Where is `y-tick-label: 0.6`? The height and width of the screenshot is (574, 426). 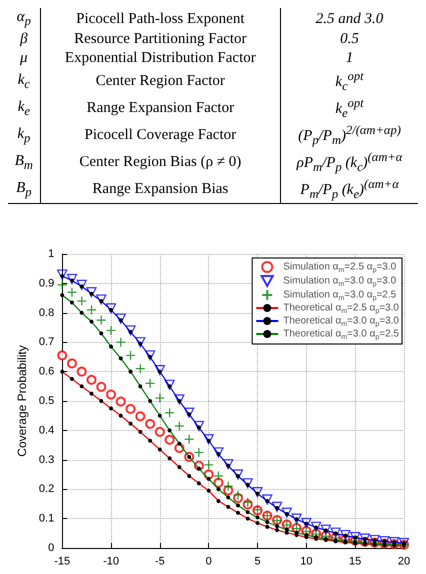
y-tick-label: 0.6 is located at coordinates (46, 372).